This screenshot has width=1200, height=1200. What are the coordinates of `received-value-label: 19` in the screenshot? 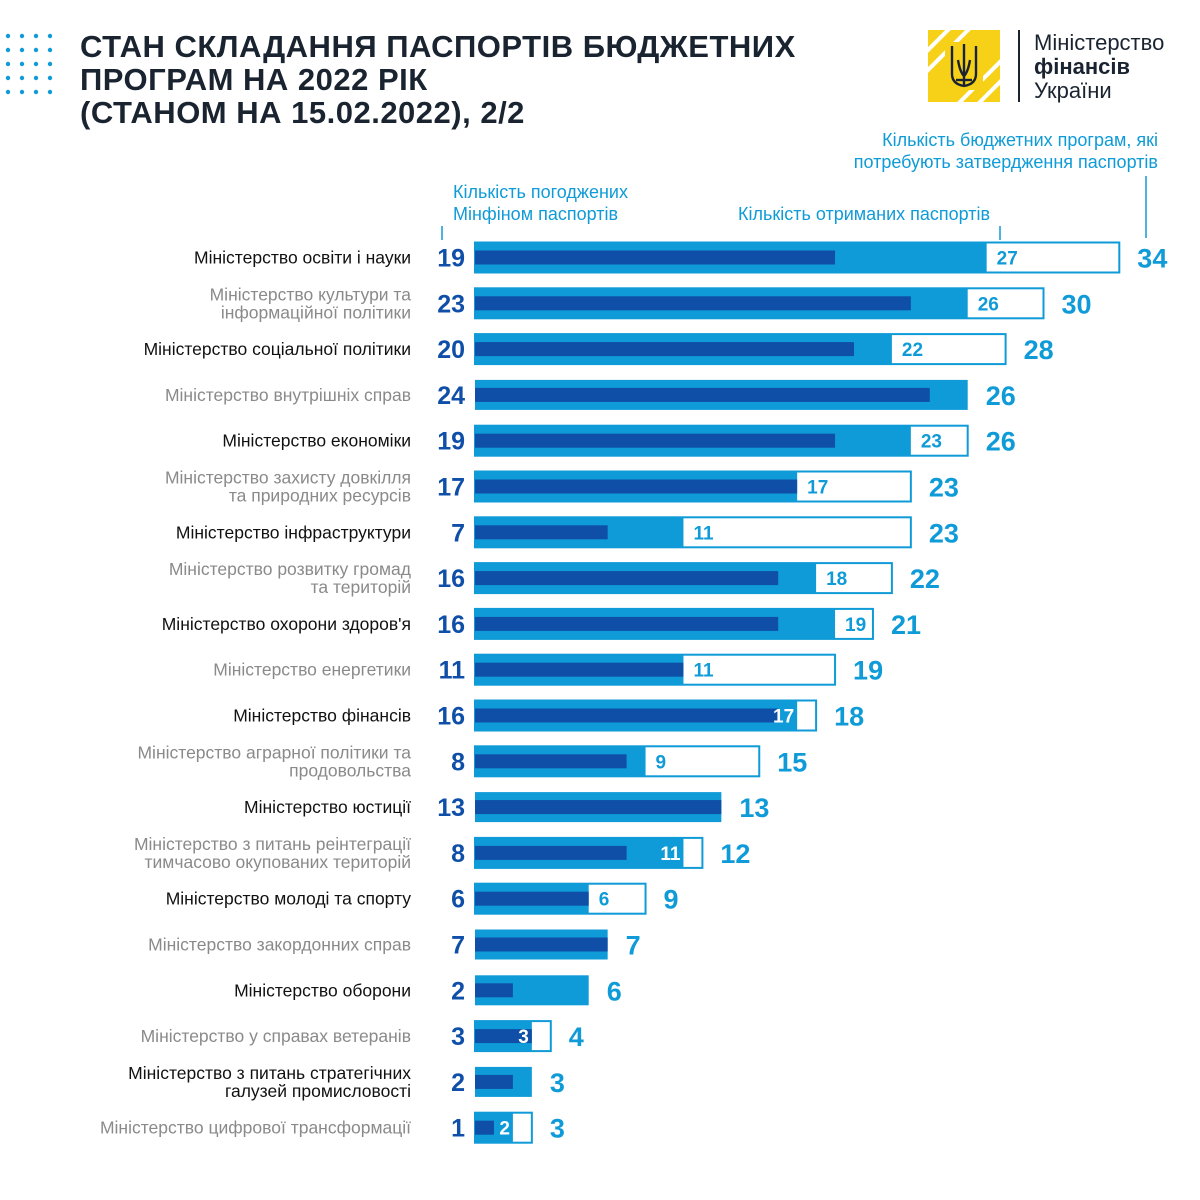 It's located at (855, 625).